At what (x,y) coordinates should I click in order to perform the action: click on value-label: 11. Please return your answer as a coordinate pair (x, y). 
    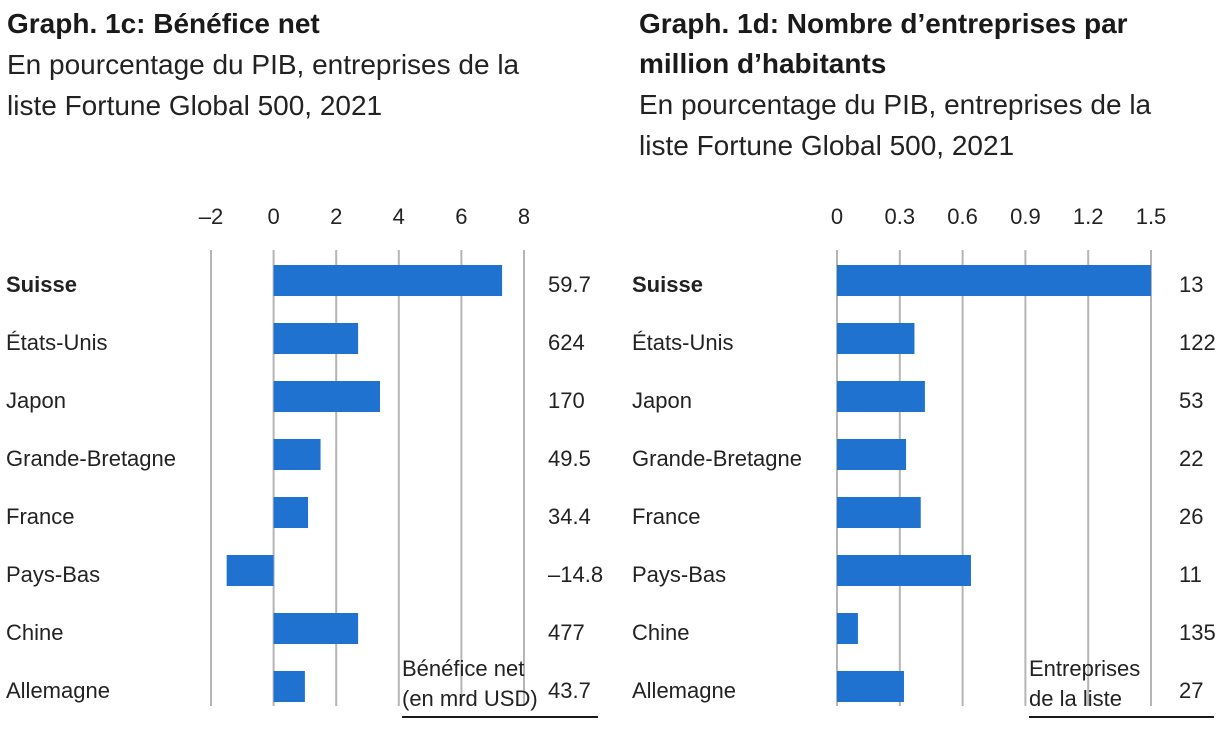
    Looking at the image, I should click on (1190, 574).